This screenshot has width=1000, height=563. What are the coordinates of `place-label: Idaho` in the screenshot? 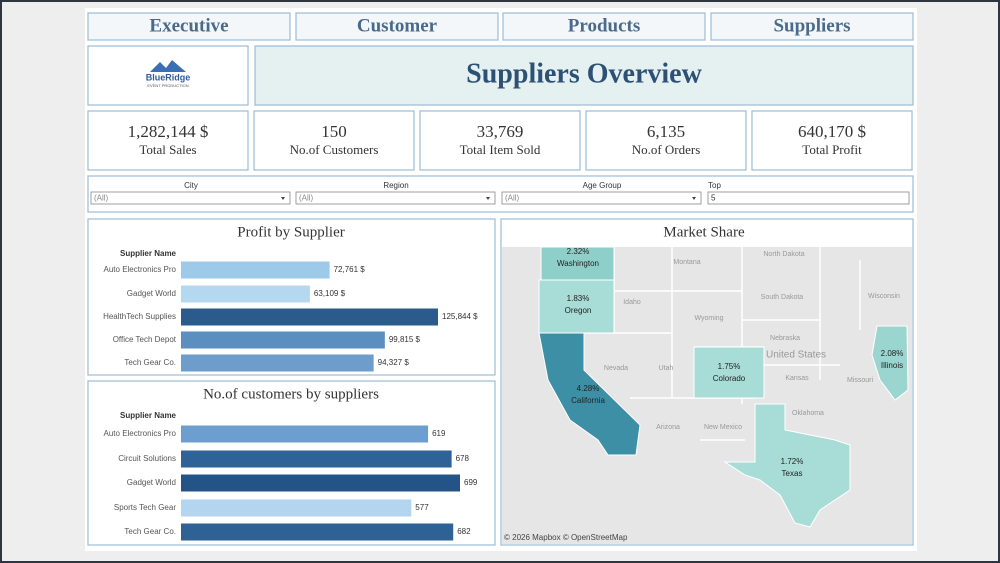 It's located at (632, 302).